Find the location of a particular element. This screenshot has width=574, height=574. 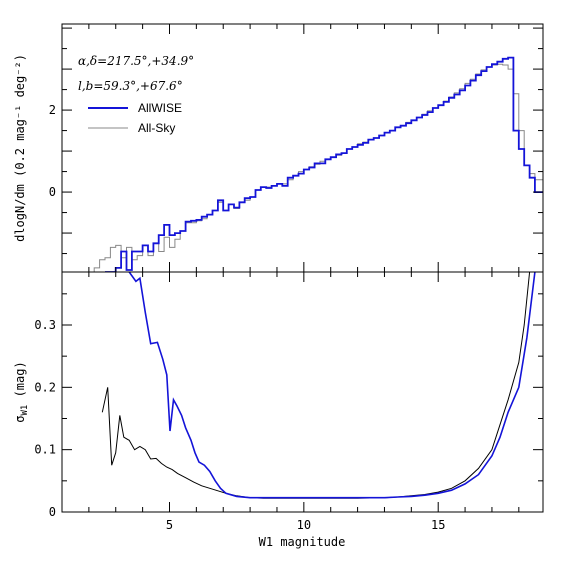

bottom-ytick-label-0-2: 0.2 is located at coordinates (45, 387).